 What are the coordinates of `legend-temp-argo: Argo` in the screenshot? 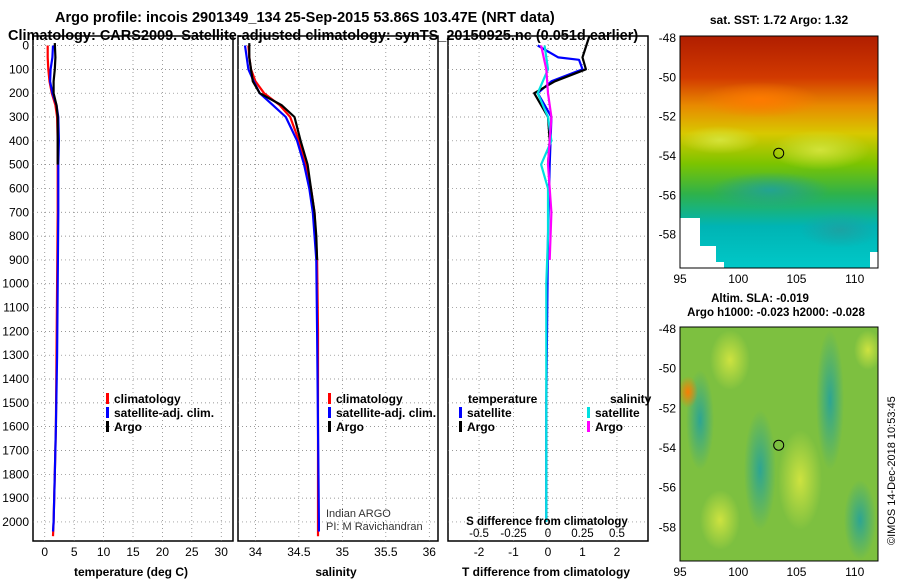 It's located at (481, 427).